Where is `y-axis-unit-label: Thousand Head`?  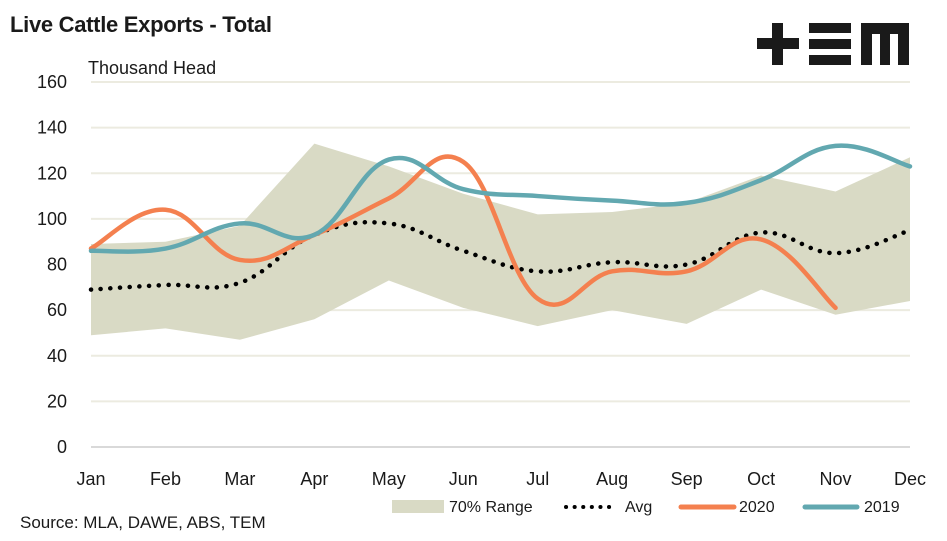
y-axis-unit-label: Thousand Head is located at coordinates (152, 68).